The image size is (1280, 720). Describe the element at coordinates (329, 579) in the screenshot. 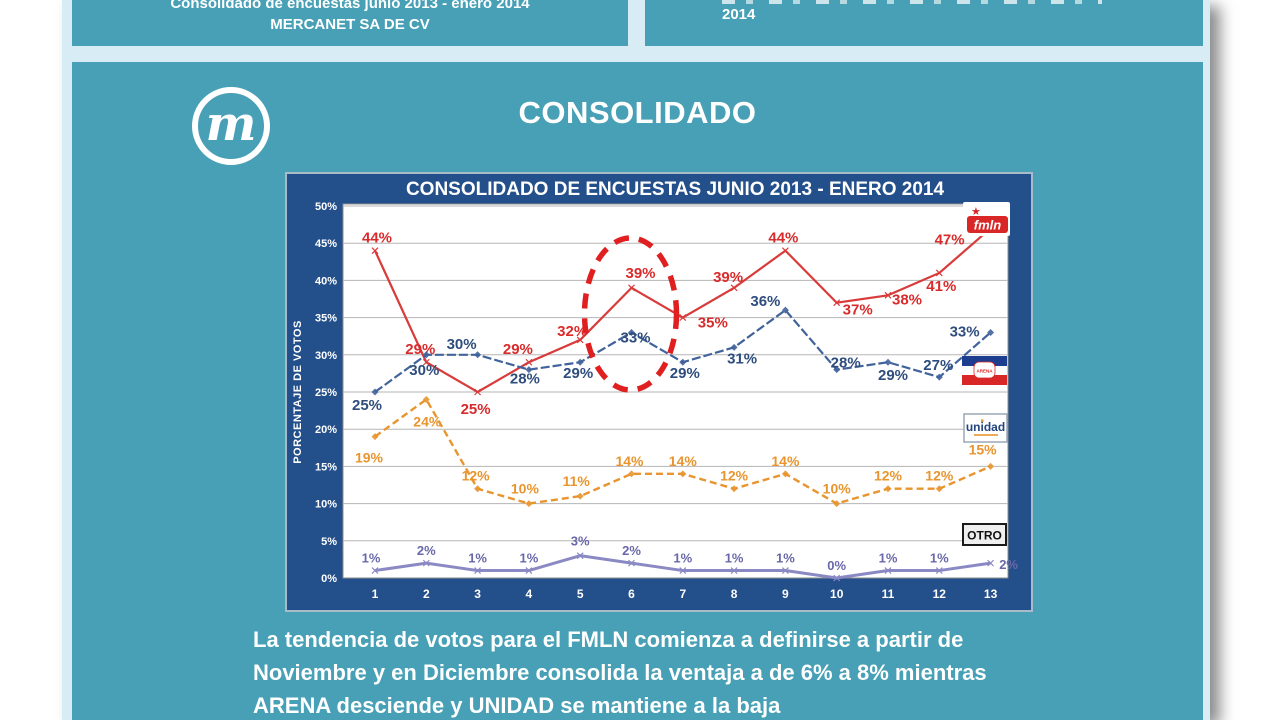

I see `y-tick-label: 0%` at that location.